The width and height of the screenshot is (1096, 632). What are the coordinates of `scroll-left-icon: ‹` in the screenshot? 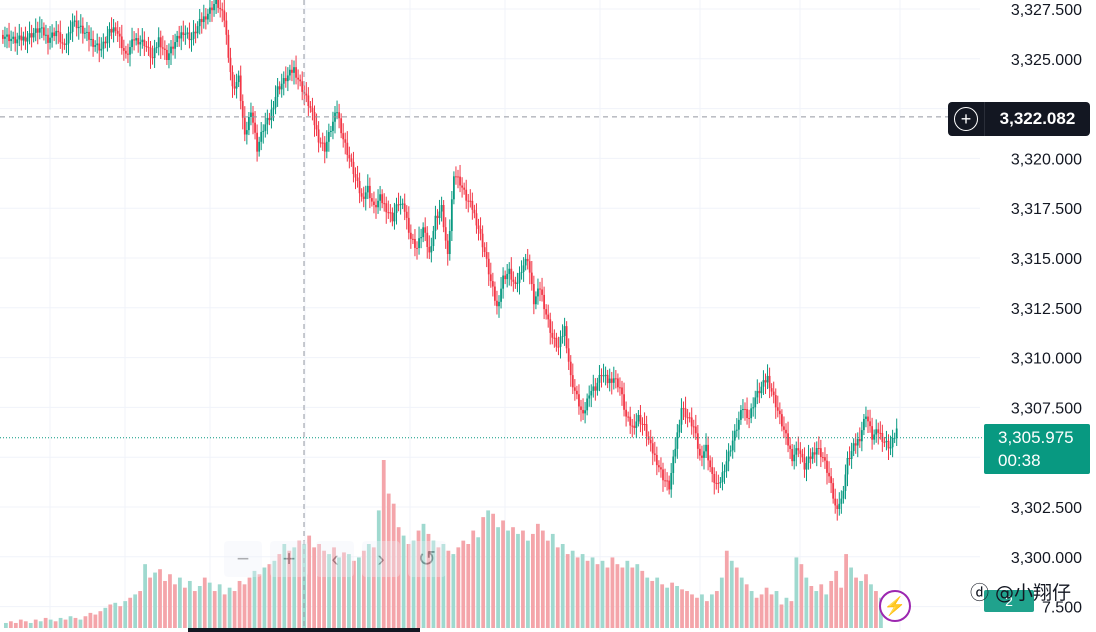 It's located at (335, 559).